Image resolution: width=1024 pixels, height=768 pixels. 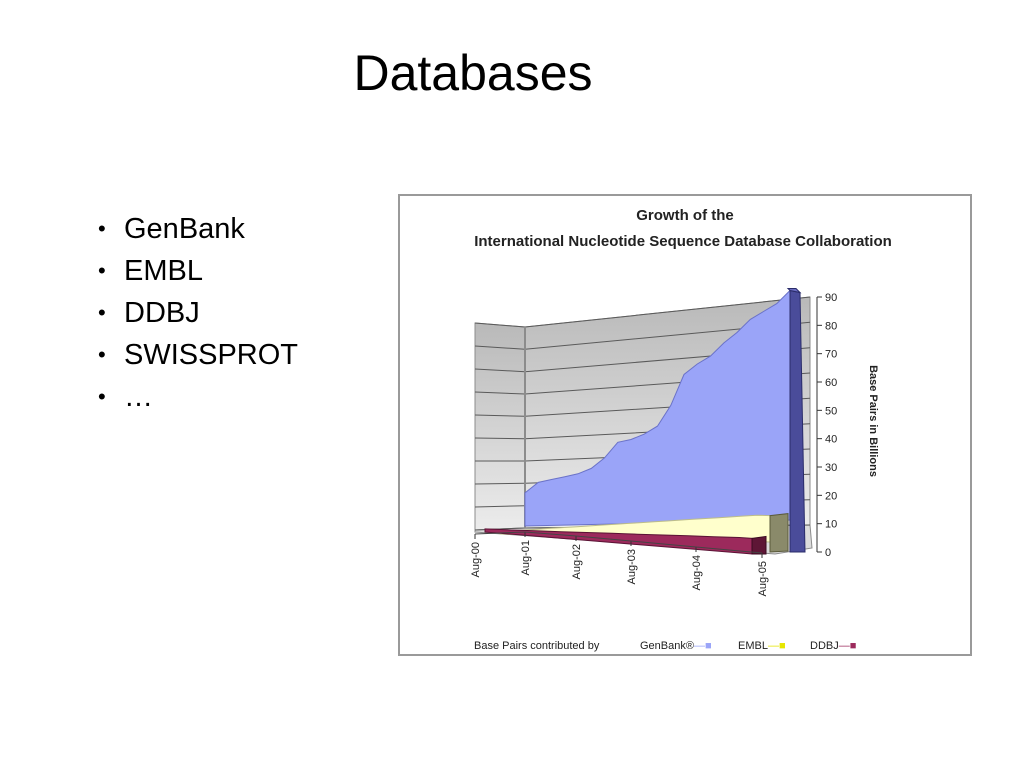 What do you see at coordinates (763, 578) in the screenshot?
I see `x-tick-label-Aug-05: Aug-05` at bounding box center [763, 578].